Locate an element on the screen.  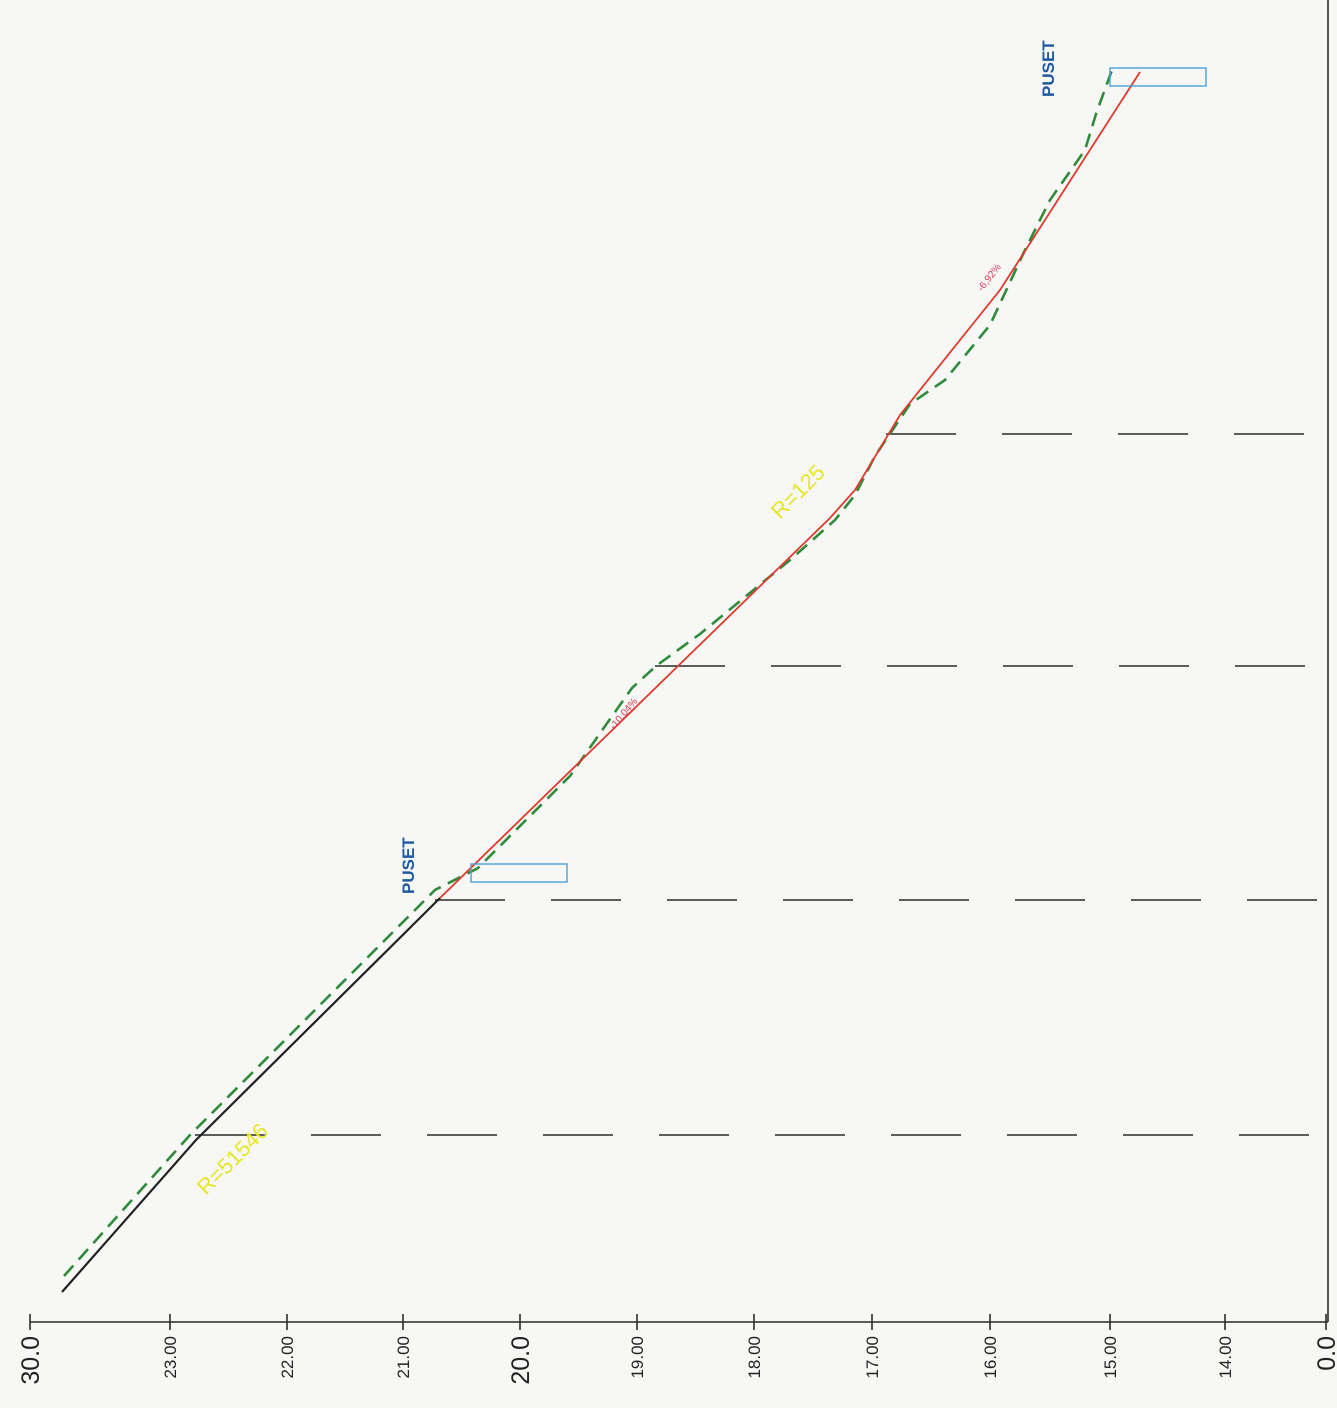
slope-label-1: -10,04% is located at coordinates (624, 714).